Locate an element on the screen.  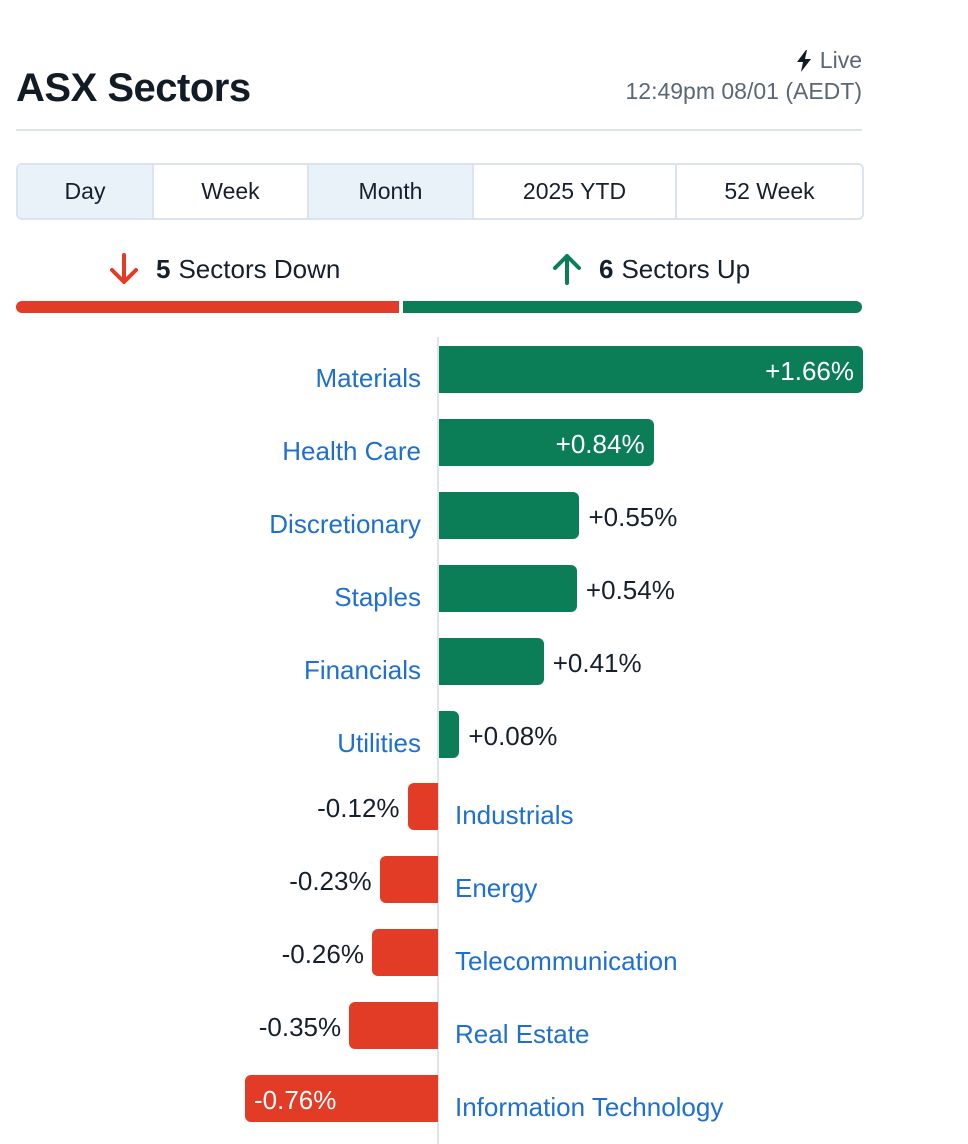
sector-label-telecommunication: Telecommunication is located at coordinates (566, 961).